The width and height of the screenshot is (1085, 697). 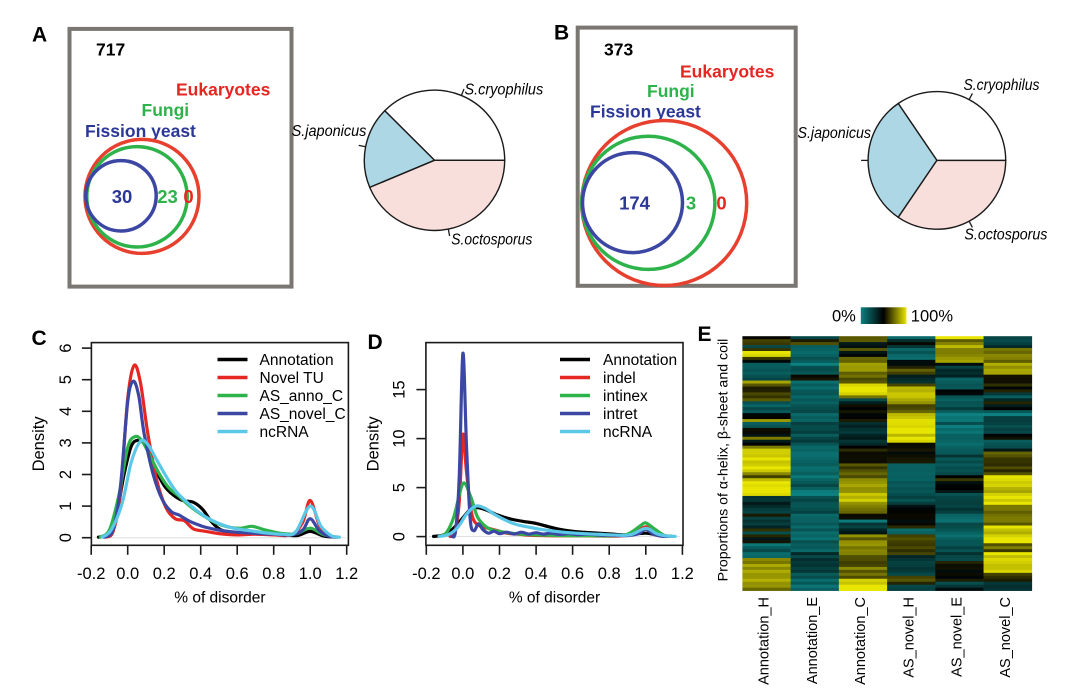 I want to click on svg-text: 6, so click(x=66, y=348).